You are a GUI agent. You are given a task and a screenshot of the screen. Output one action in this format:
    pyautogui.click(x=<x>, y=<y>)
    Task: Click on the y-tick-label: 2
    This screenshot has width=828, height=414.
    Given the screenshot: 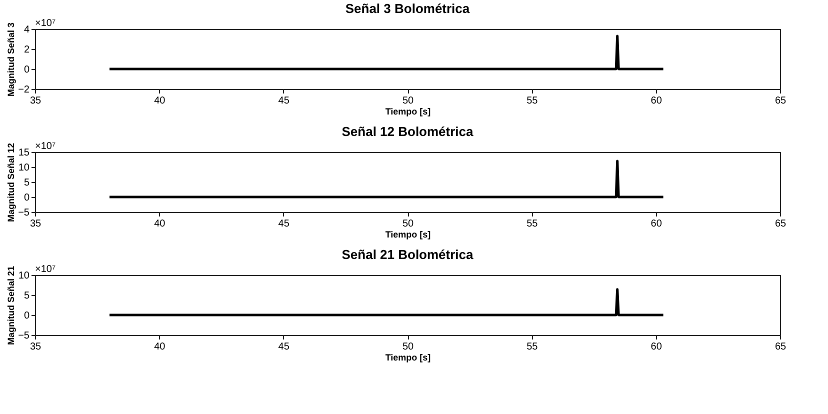 What is the action you would take?
    pyautogui.click(x=27, y=50)
    